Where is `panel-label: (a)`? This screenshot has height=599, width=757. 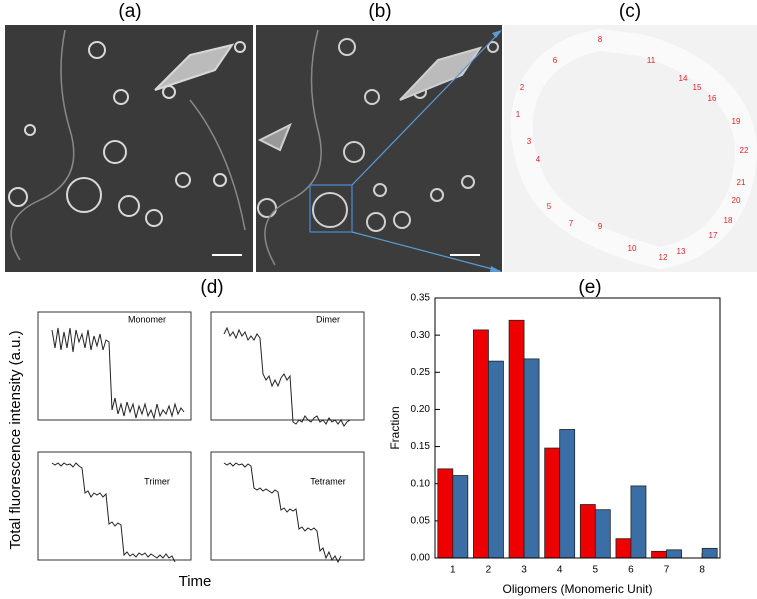
panel-label: (a) is located at coordinates (129, 11).